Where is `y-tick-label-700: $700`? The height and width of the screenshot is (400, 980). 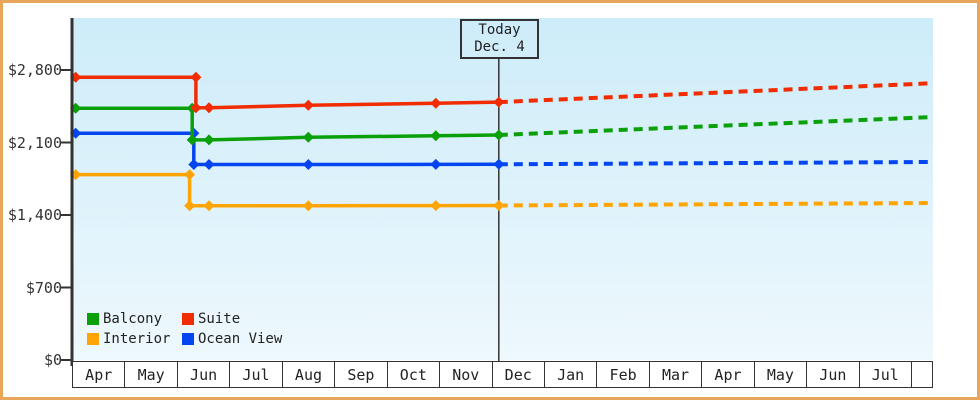
y-tick-label-700: $700 is located at coordinates (43, 288).